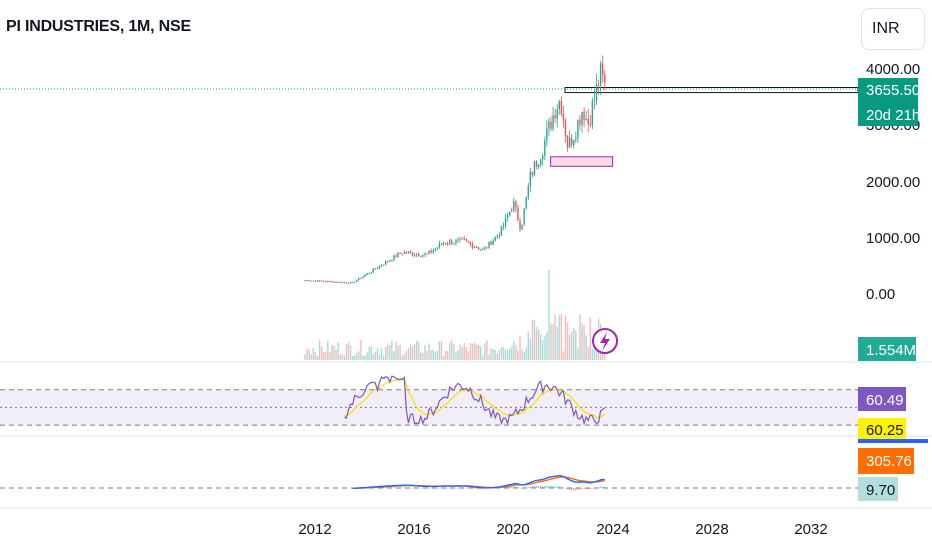  Describe the element at coordinates (893, 69) in the screenshot. I see `price-tick: 4000.00` at that location.